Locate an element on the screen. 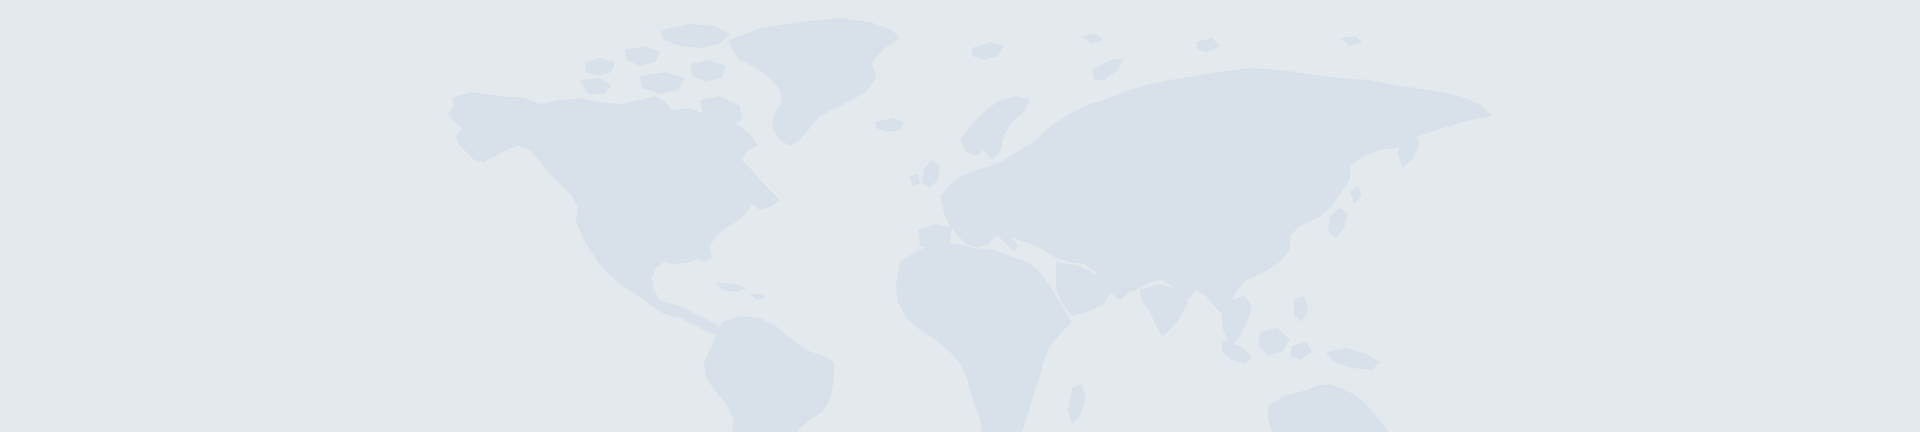 The height and width of the screenshot is (432, 1920). caribbean-islands is located at coordinates (731, 287).